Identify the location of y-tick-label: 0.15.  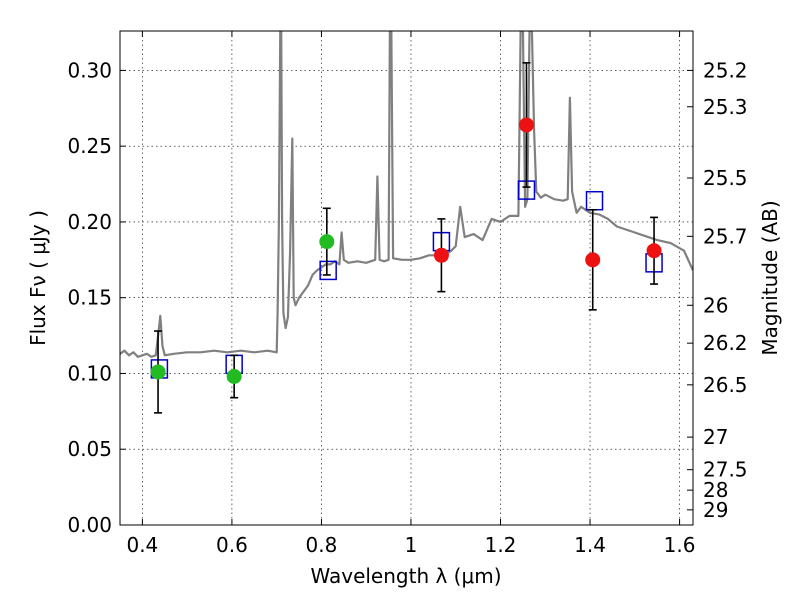
(89, 298).